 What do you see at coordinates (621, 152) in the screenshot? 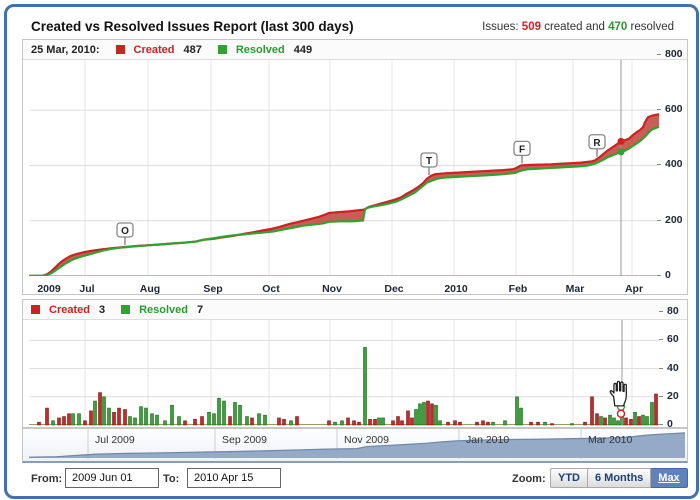
I see `resolved-hover-point` at bounding box center [621, 152].